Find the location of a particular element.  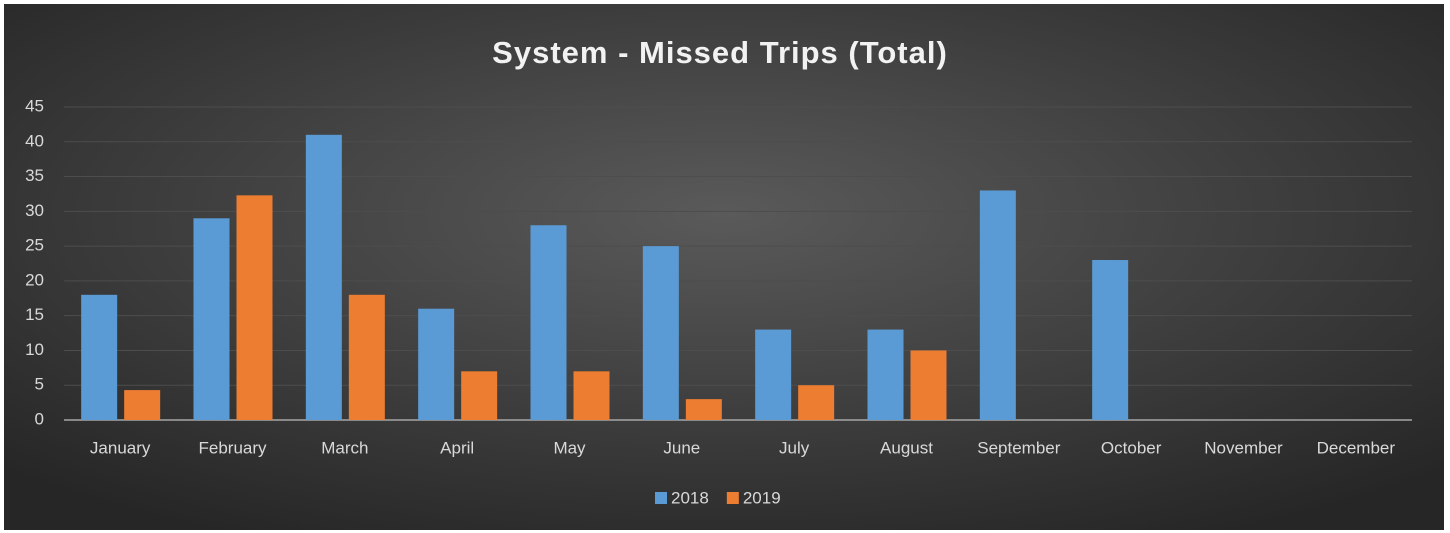

y-tick-label: 40 is located at coordinates (34, 140).